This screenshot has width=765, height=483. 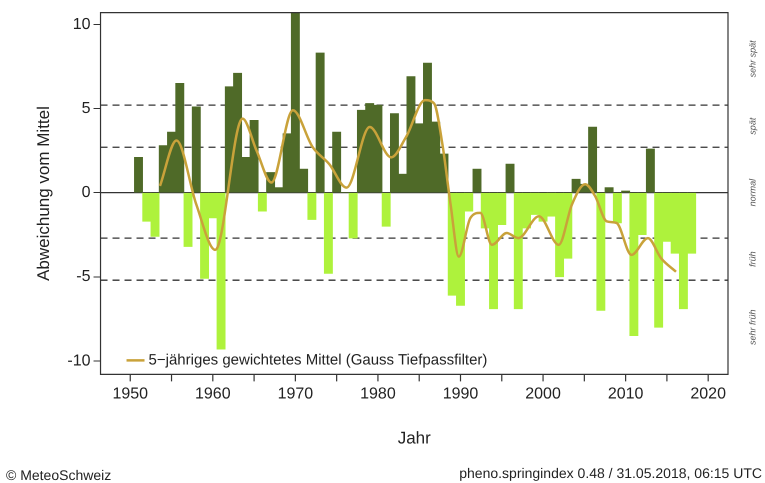 What do you see at coordinates (610, 473) in the screenshot?
I see `text: pheno.springindex 0.48 / 31.05.2018, 06:15 UTC` at bounding box center [610, 473].